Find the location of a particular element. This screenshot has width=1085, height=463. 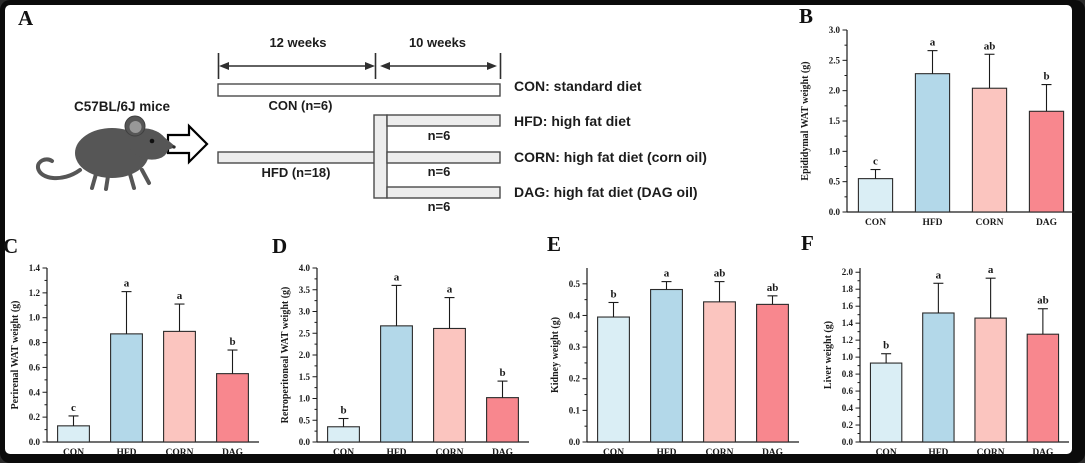

branch-n-label-hfd: n=6 is located at coordinates (439, 135).